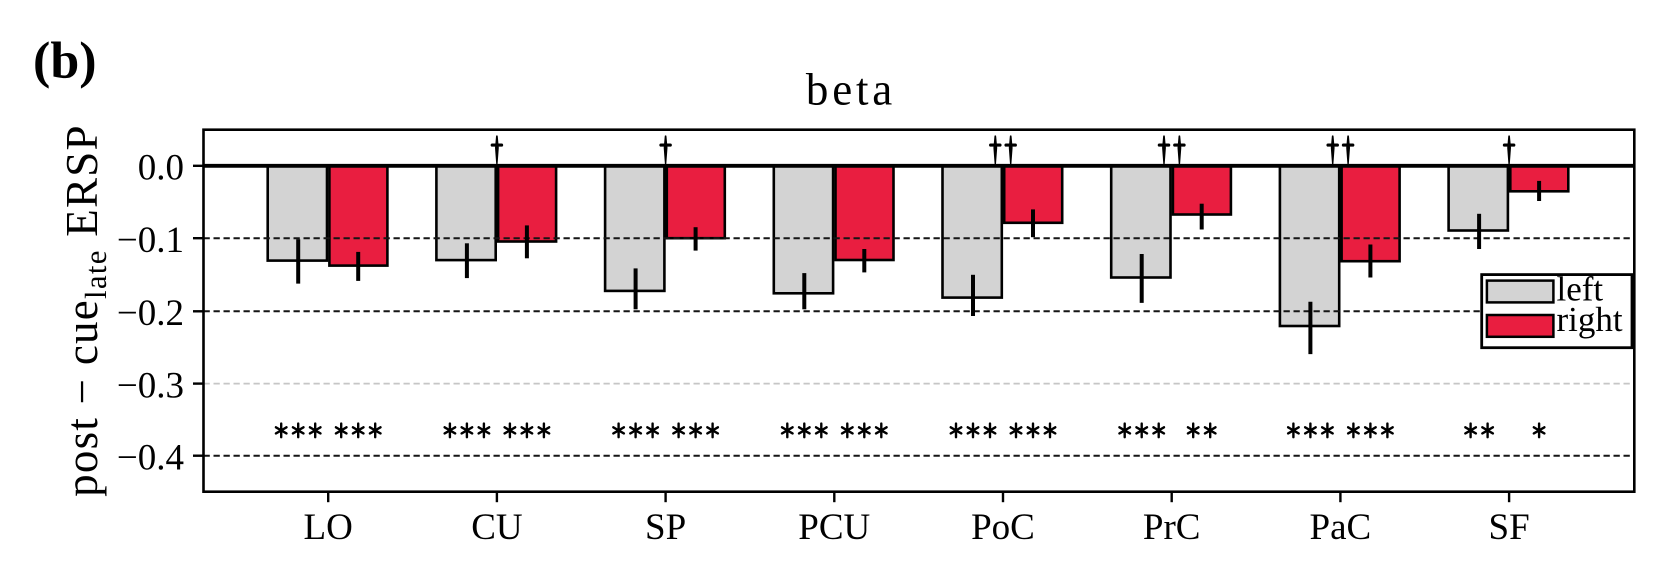 Image resolution: width=1671 pixels, height=572 pixels. Describe the element at coordinates (150, 458) in the screenshot. I see `svg-text: −0.4` at that location.